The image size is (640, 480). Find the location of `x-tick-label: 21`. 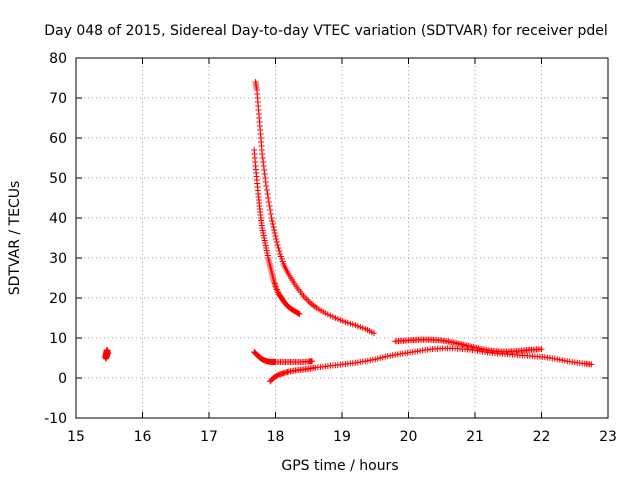

x-tick-label: 21 is located at coordinates (475, 437).